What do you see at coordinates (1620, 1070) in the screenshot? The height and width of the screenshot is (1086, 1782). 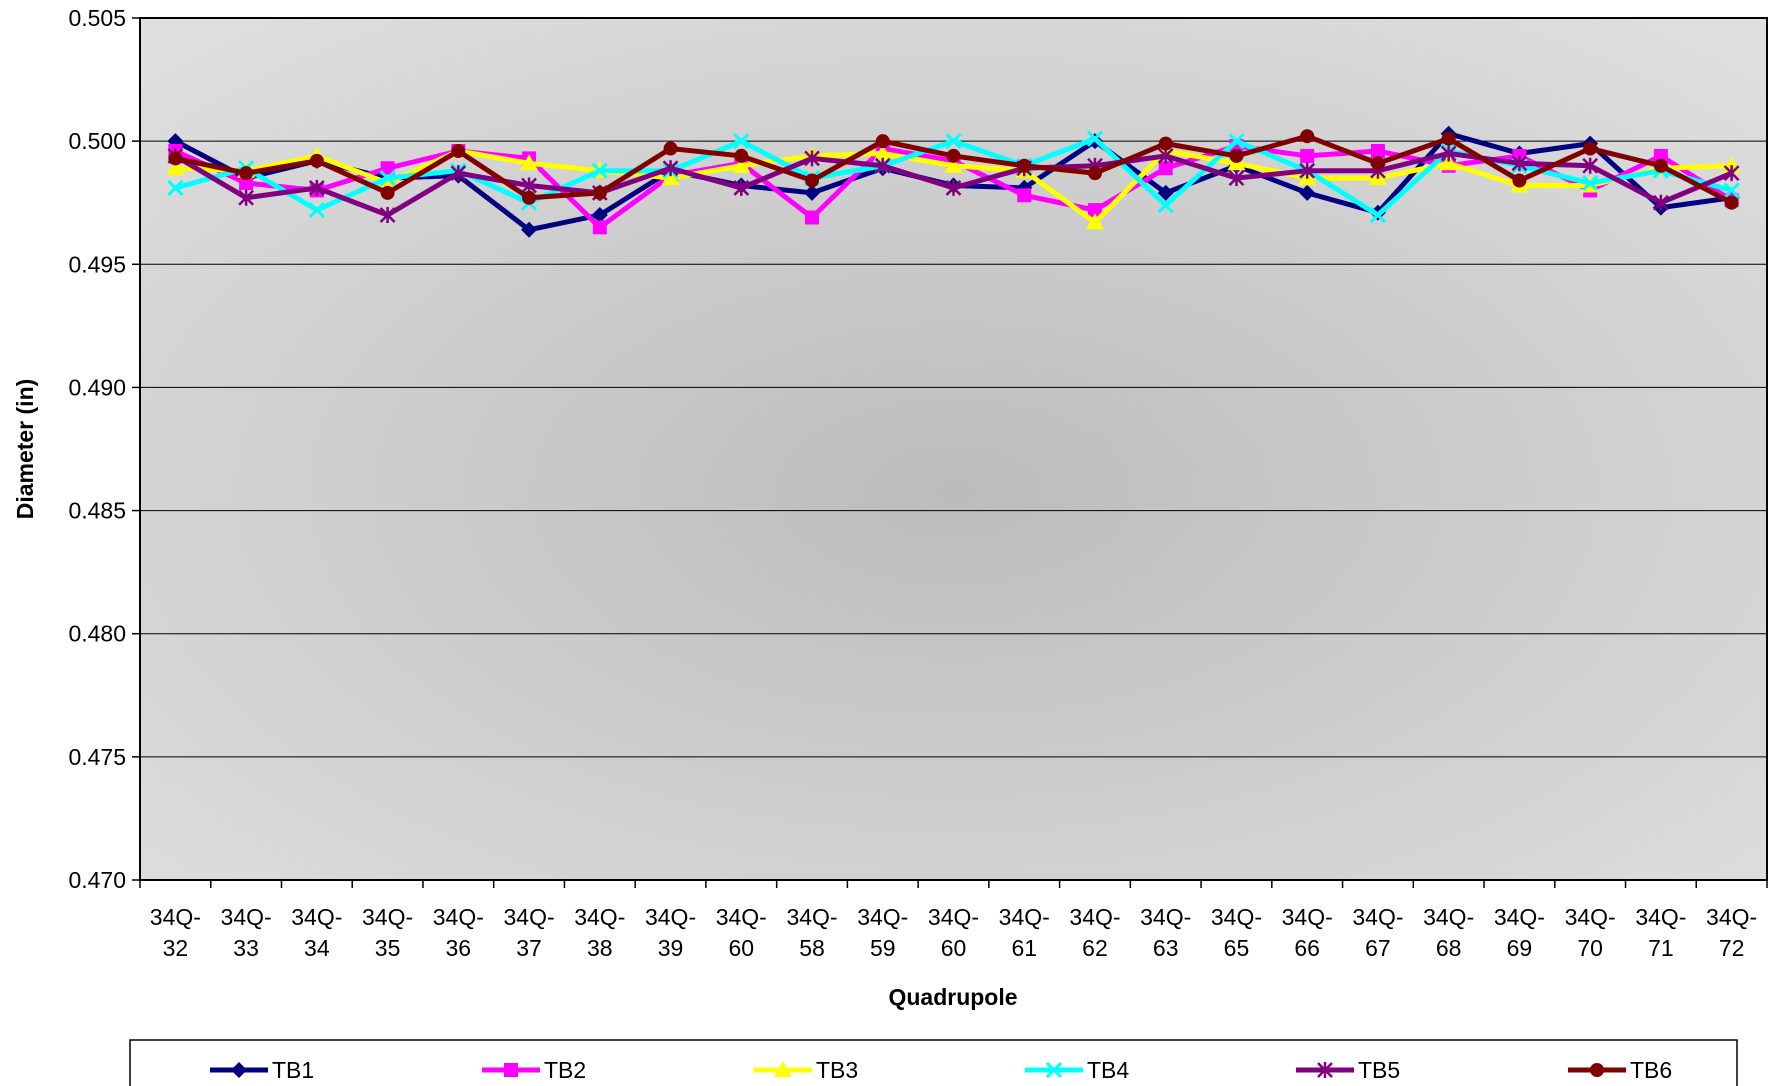 I see `legend-item-tb6: TB6` at bounding box center [1620, 1070].